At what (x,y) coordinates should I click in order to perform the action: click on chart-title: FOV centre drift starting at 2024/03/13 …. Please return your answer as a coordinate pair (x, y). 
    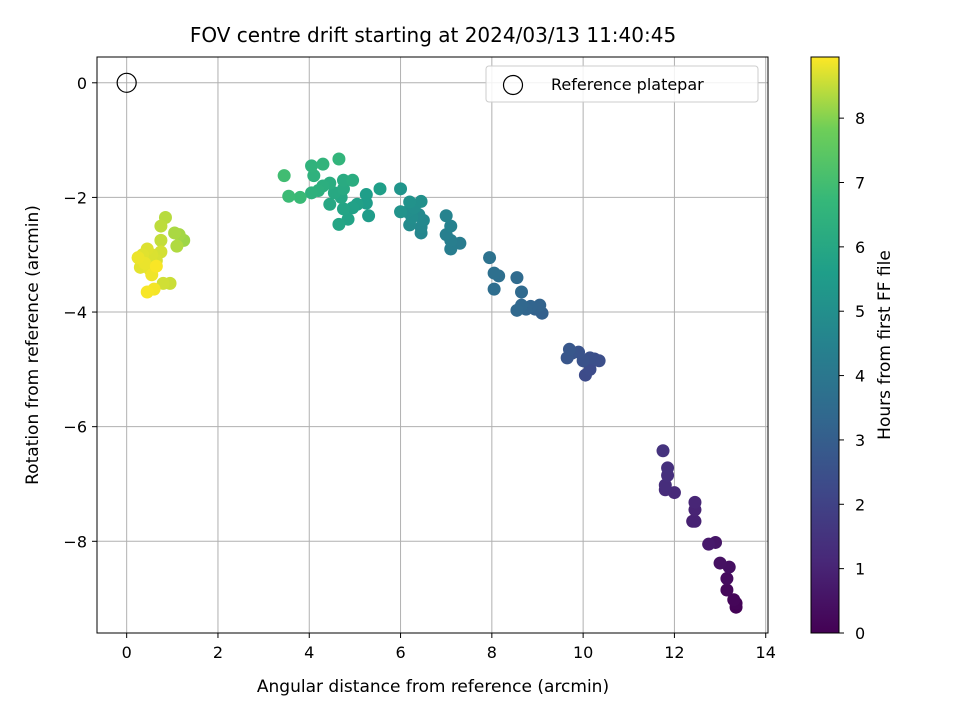
    Looking at the image, I should click on (433, 35).